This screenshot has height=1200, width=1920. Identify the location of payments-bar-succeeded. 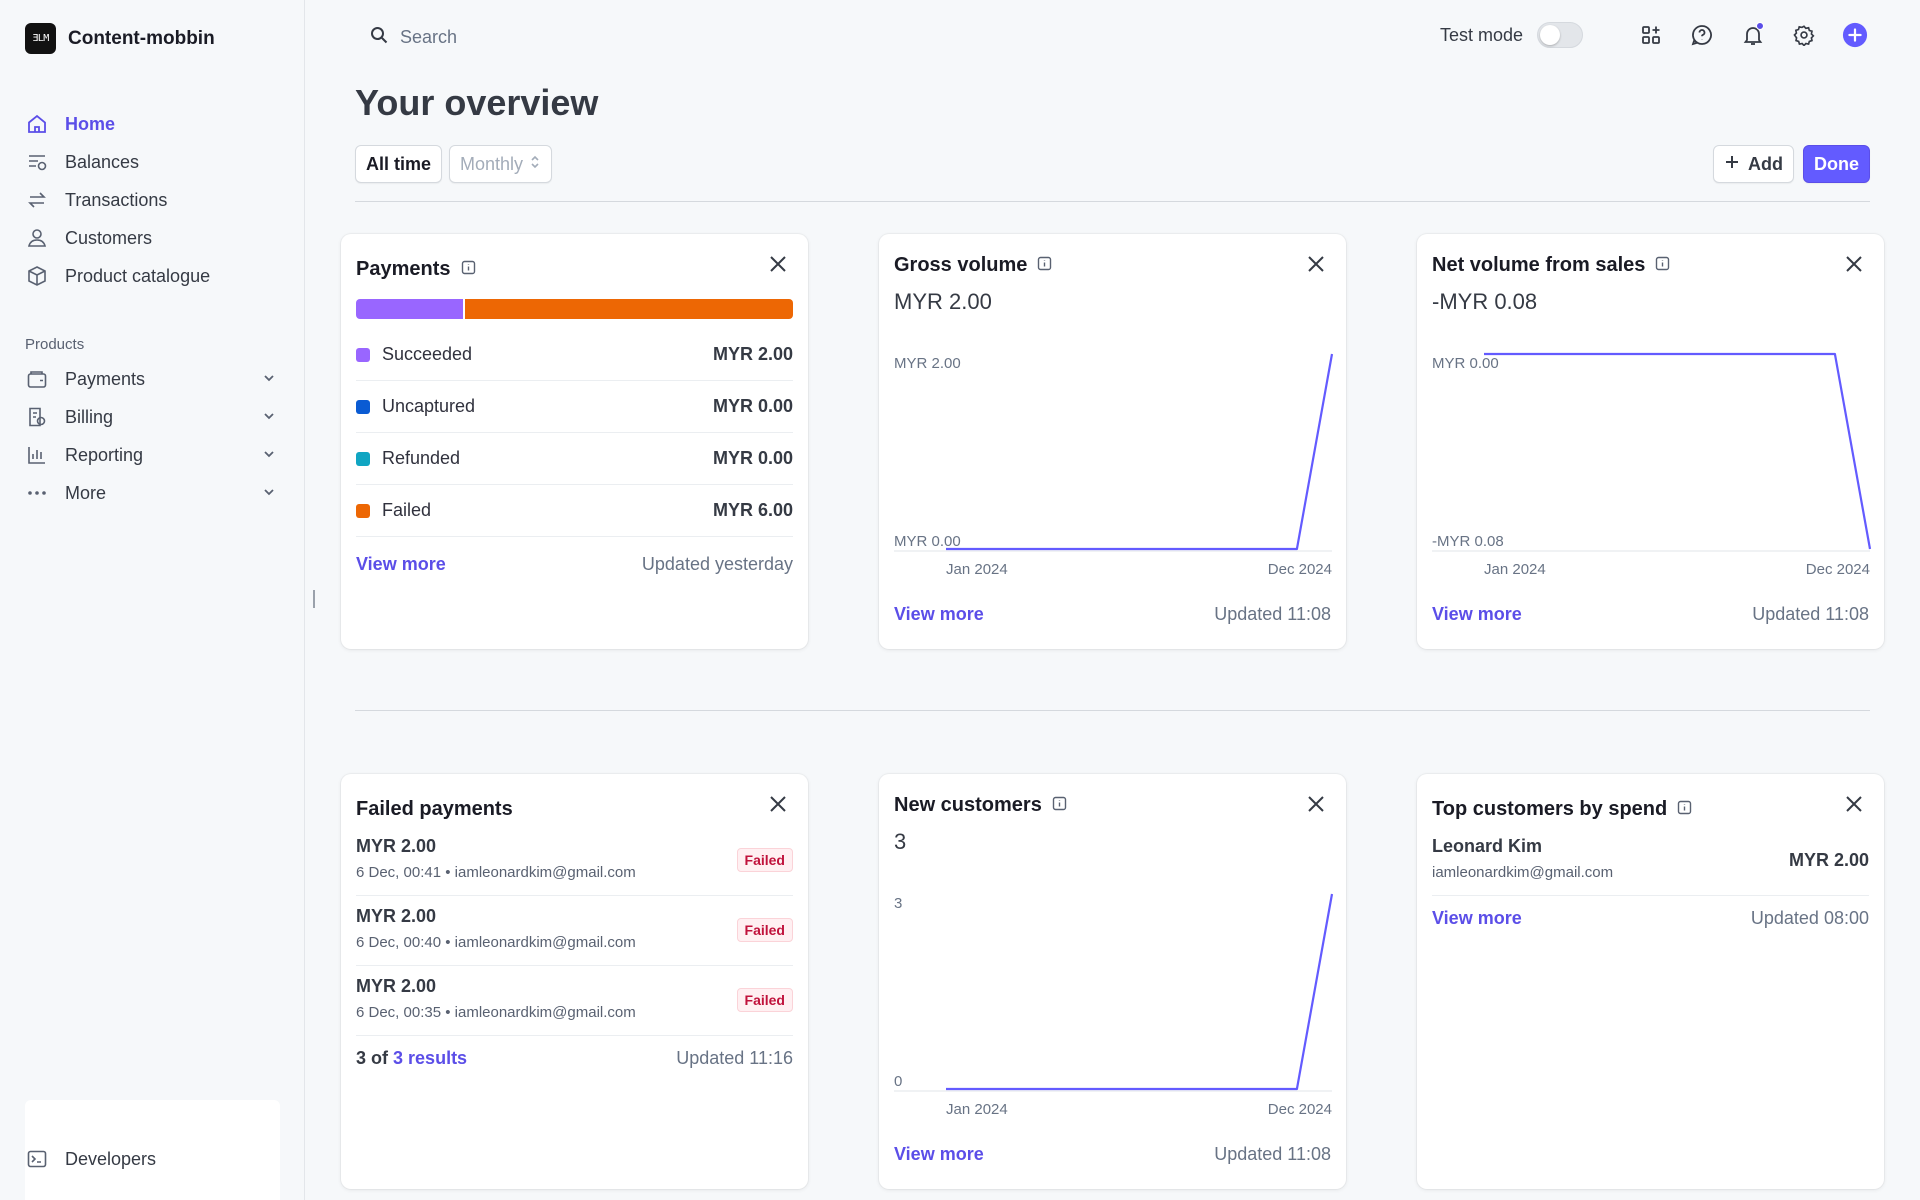
(411, 309).